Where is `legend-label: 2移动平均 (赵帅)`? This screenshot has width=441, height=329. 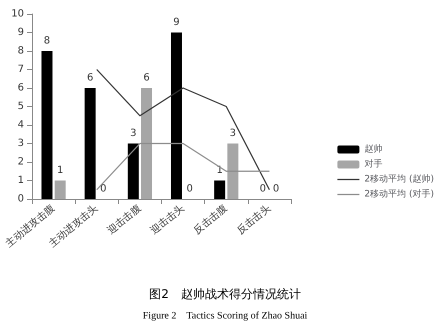 legend-label: 2移动平均 (赵帅) is located at coordinates (399, 179).